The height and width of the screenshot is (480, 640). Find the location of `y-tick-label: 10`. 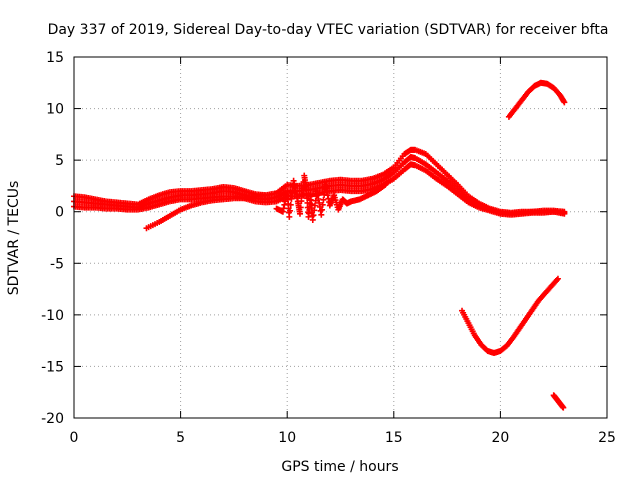

y-tick-label: 10 is located at coordinates (55, 110).